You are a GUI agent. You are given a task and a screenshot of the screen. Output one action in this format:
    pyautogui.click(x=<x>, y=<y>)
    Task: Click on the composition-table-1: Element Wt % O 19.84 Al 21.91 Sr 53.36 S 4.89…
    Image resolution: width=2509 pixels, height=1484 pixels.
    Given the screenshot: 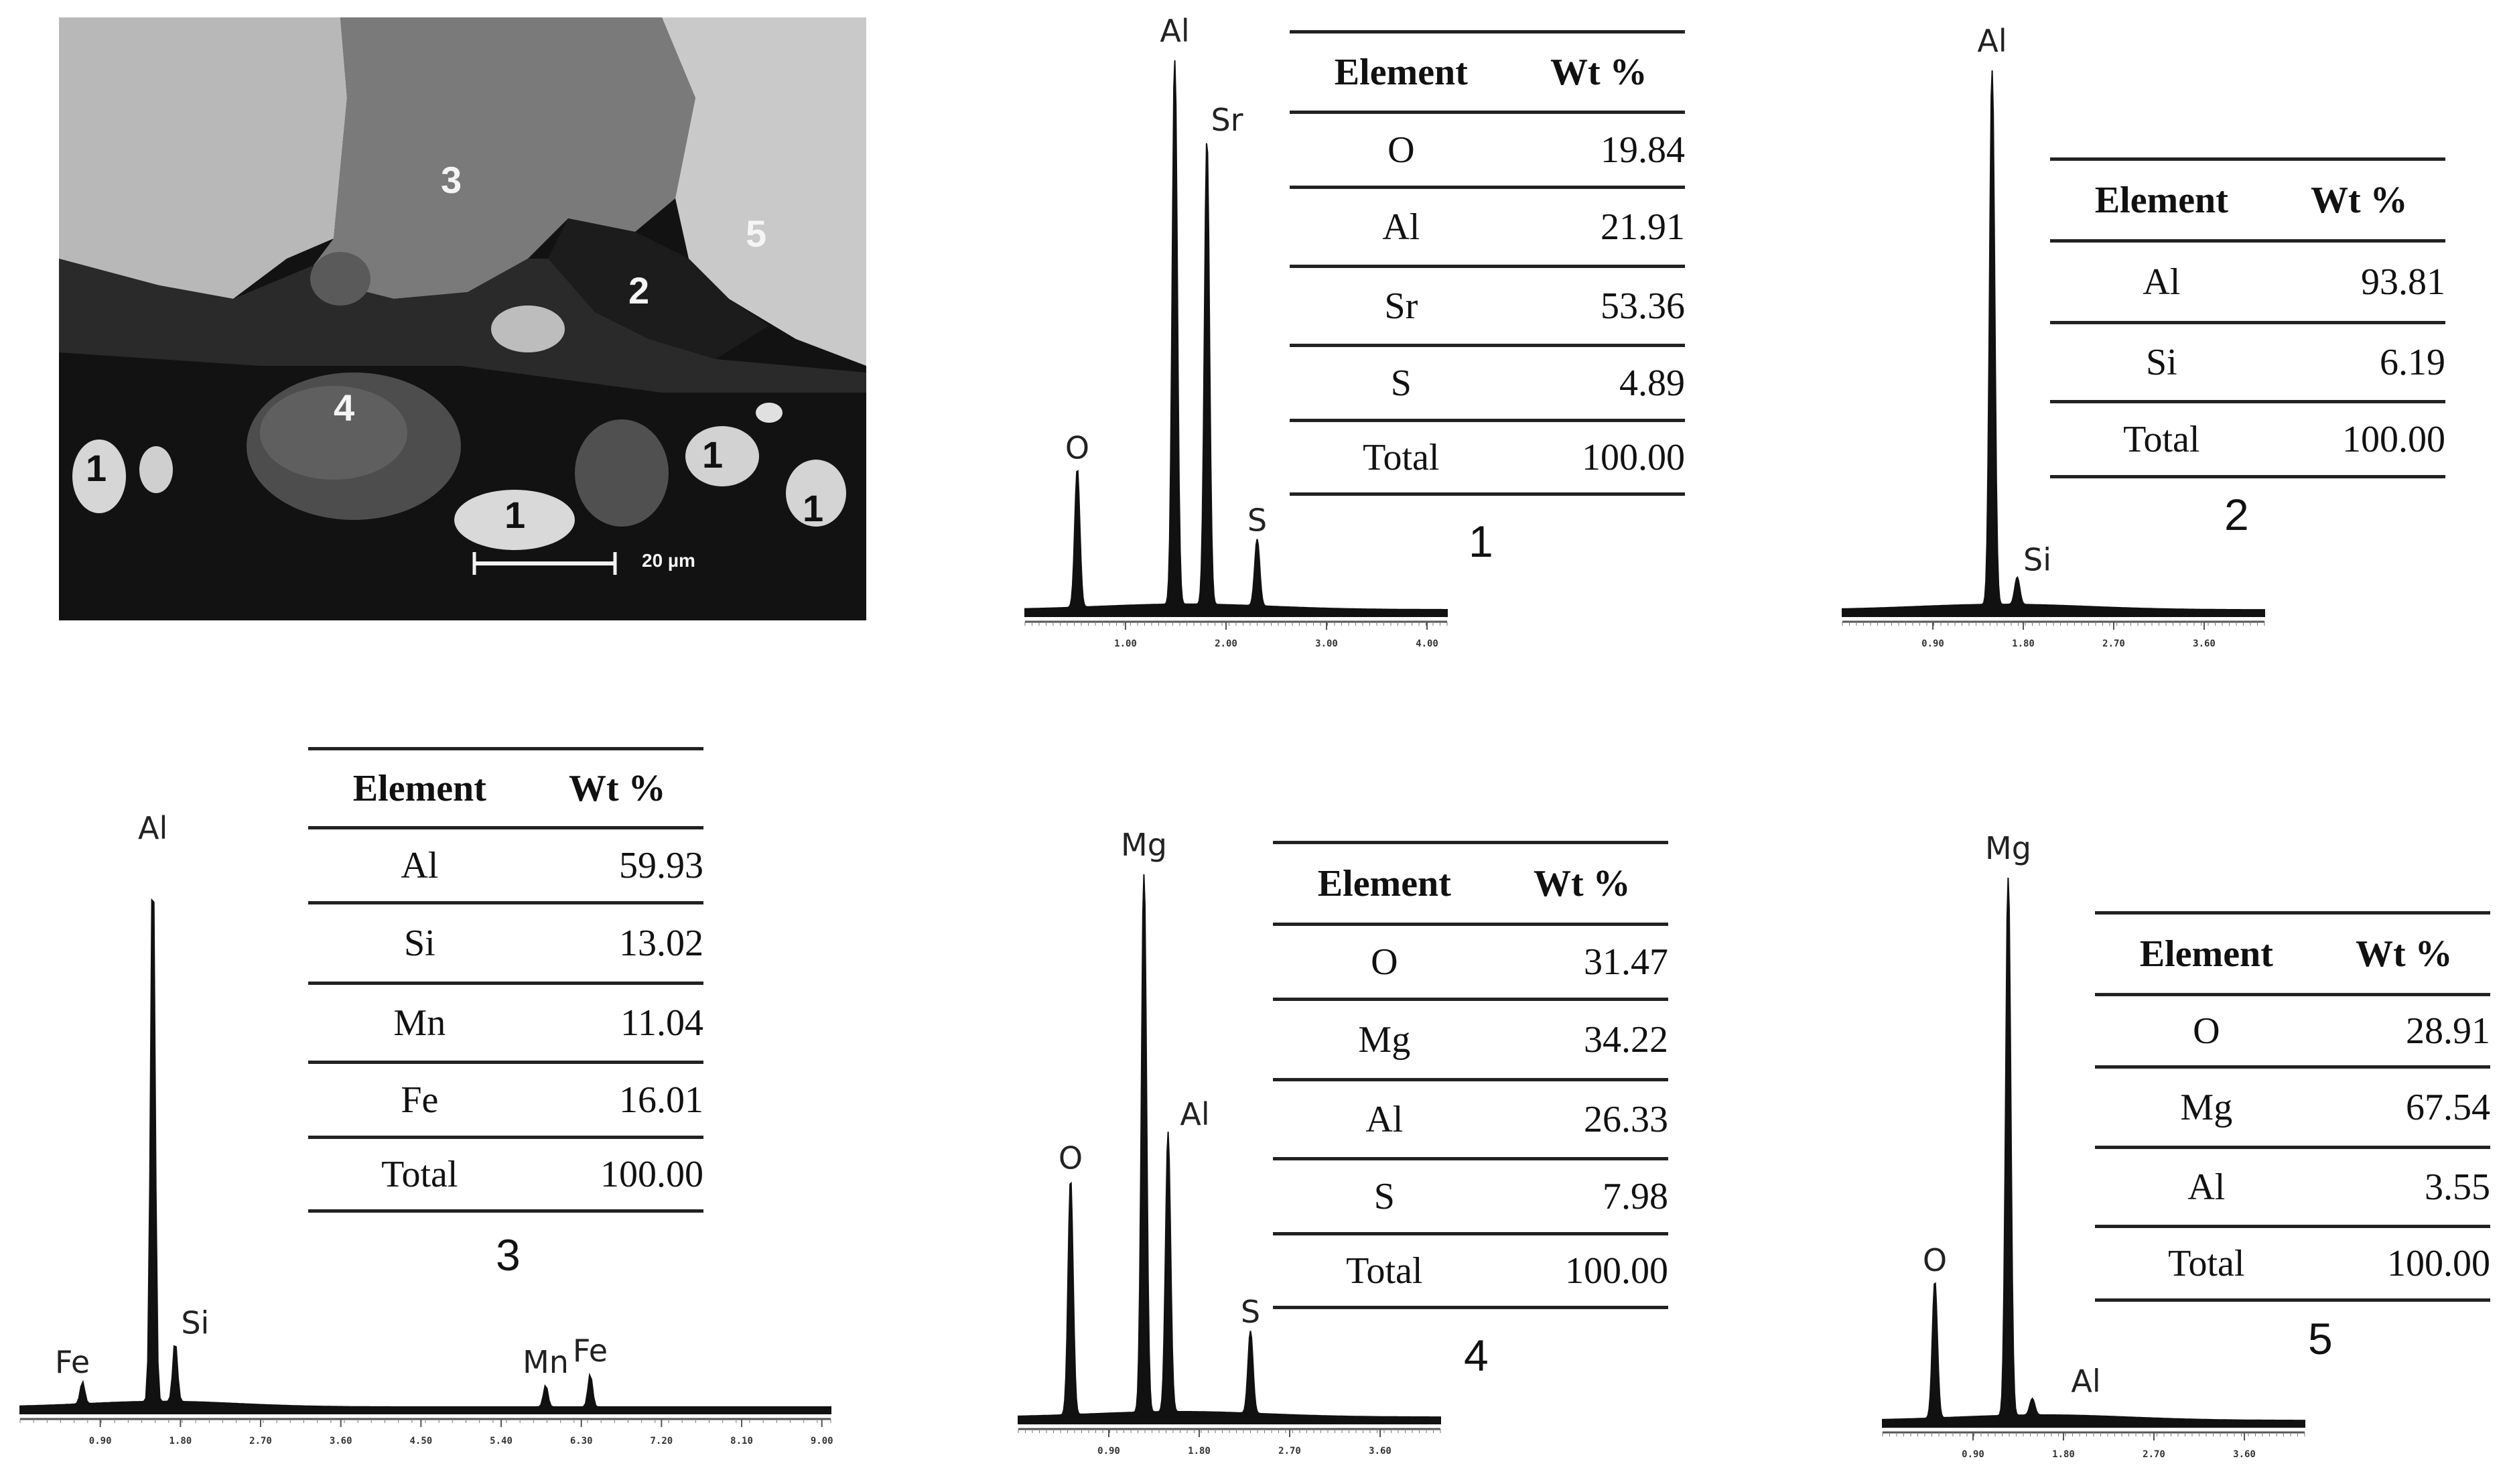 What is the action you would take?
    pyautogui.click(x=1487, y=263)
    